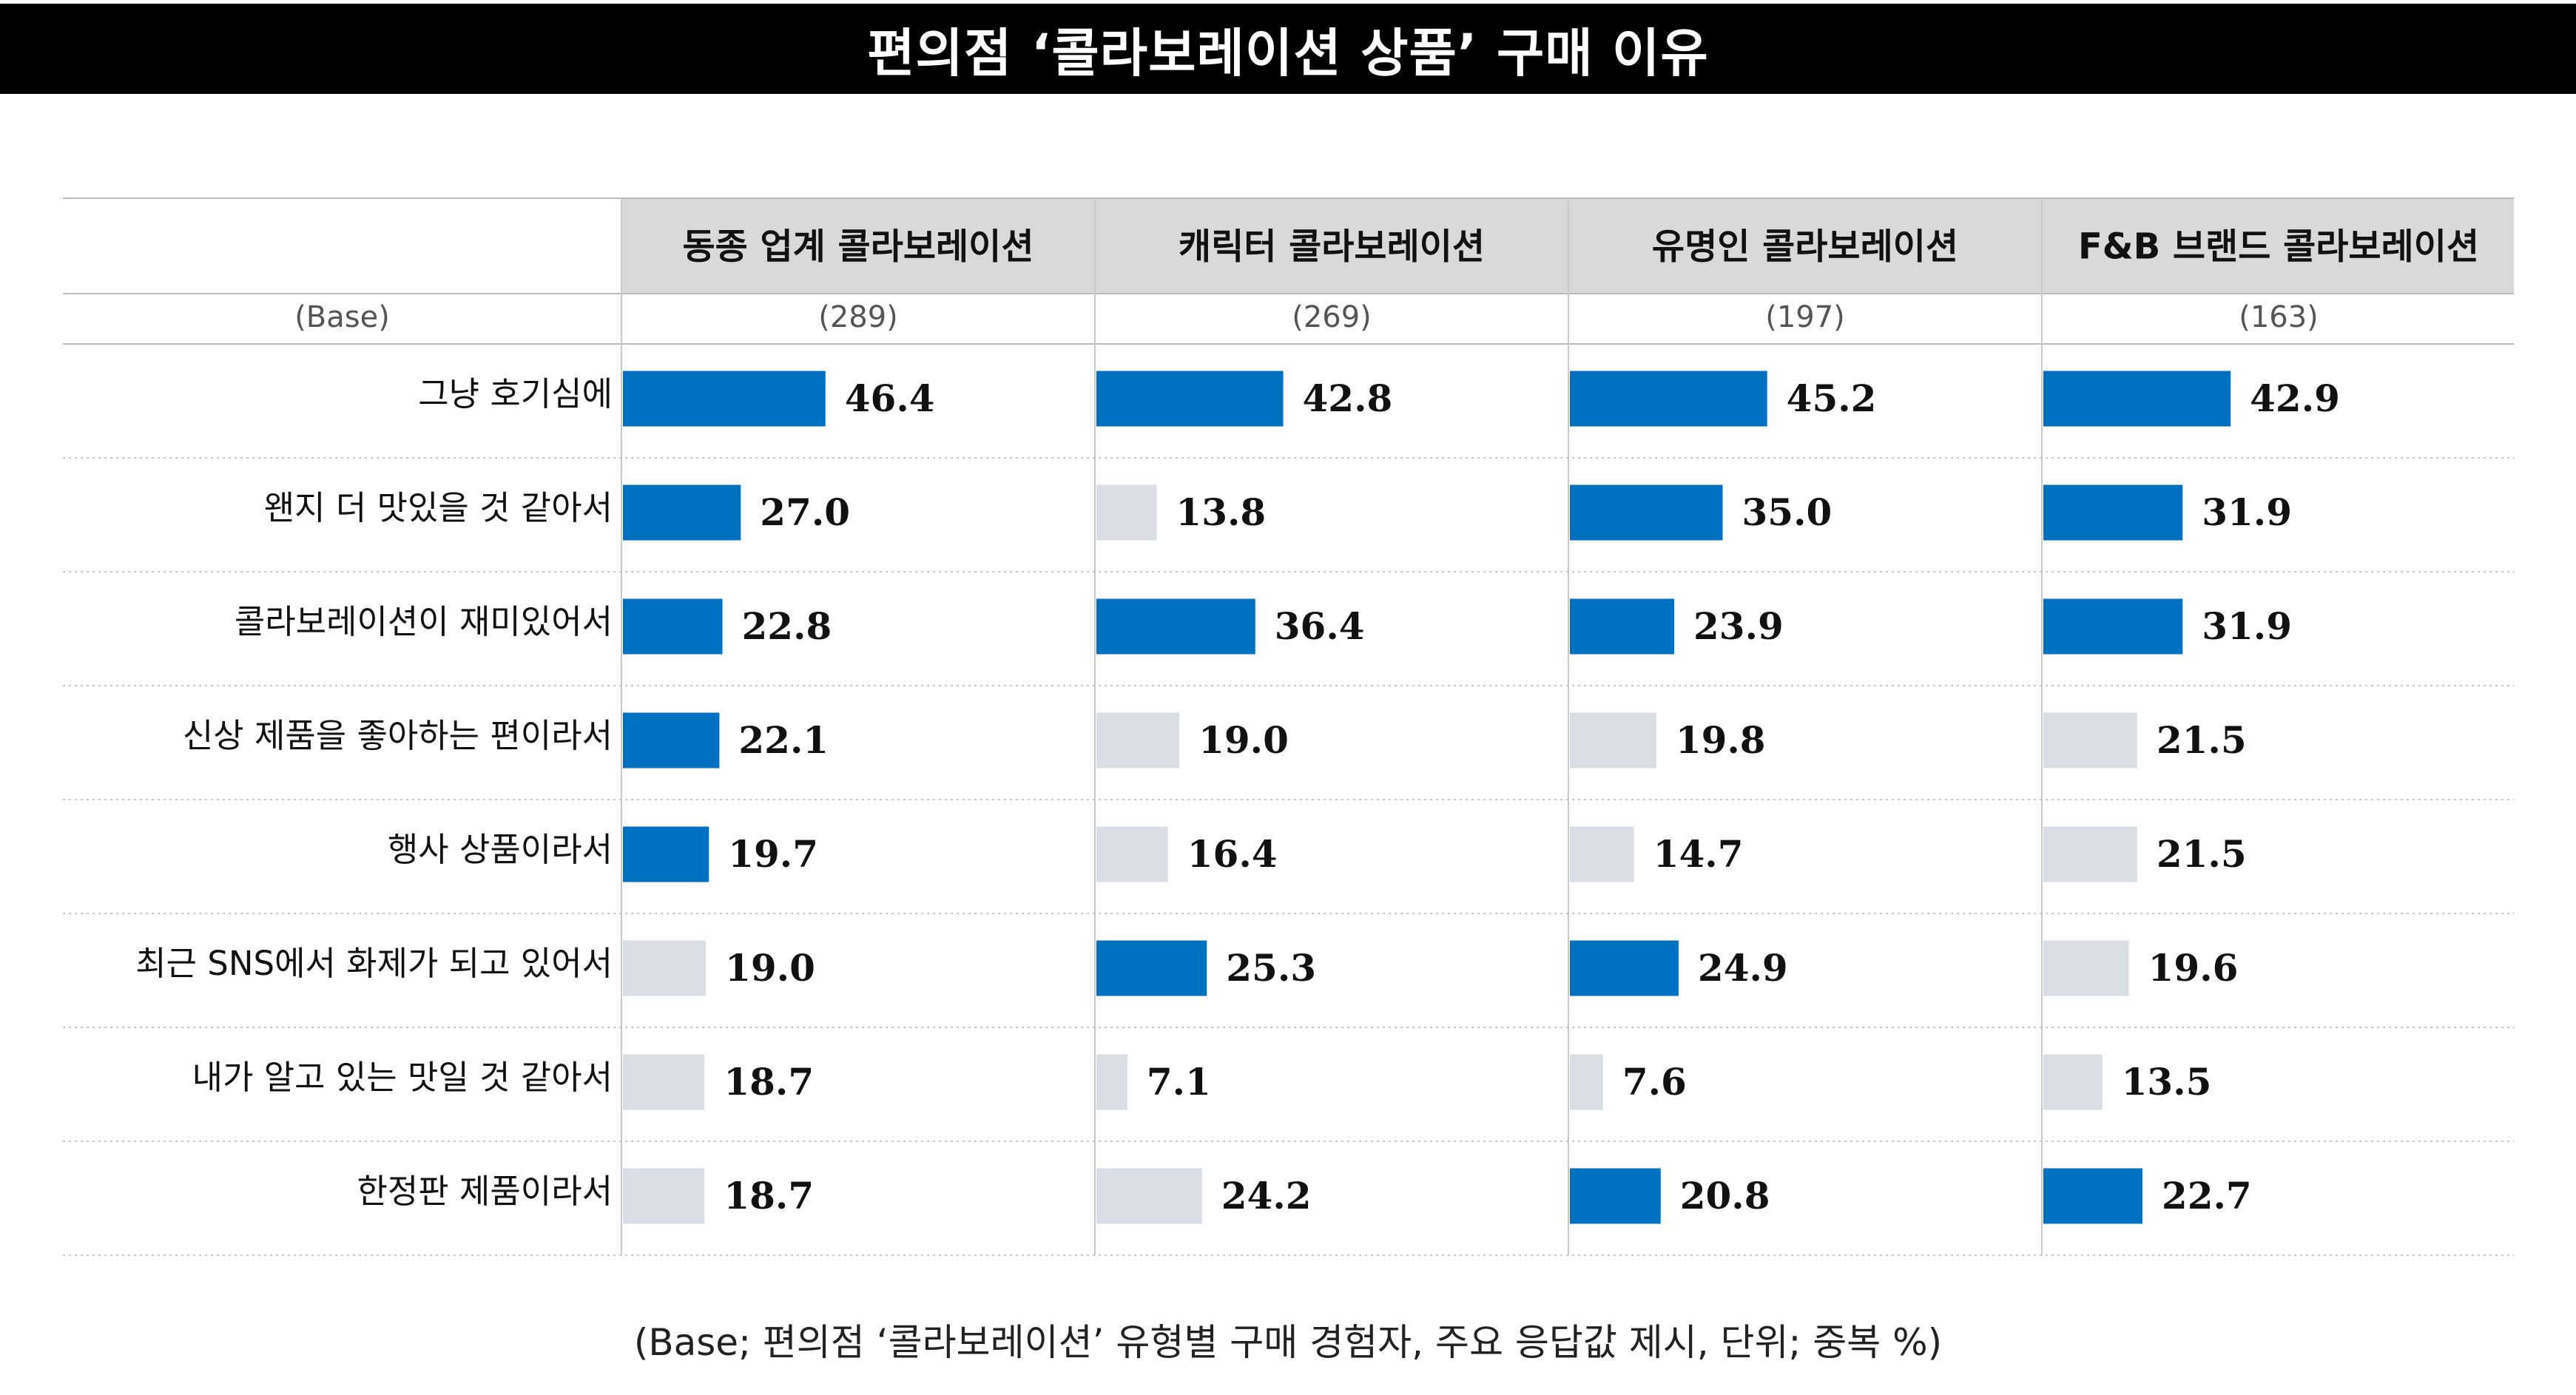 The image size is (2576, 1395). I want to click on data-label: 19.6, so click(2193, 968).